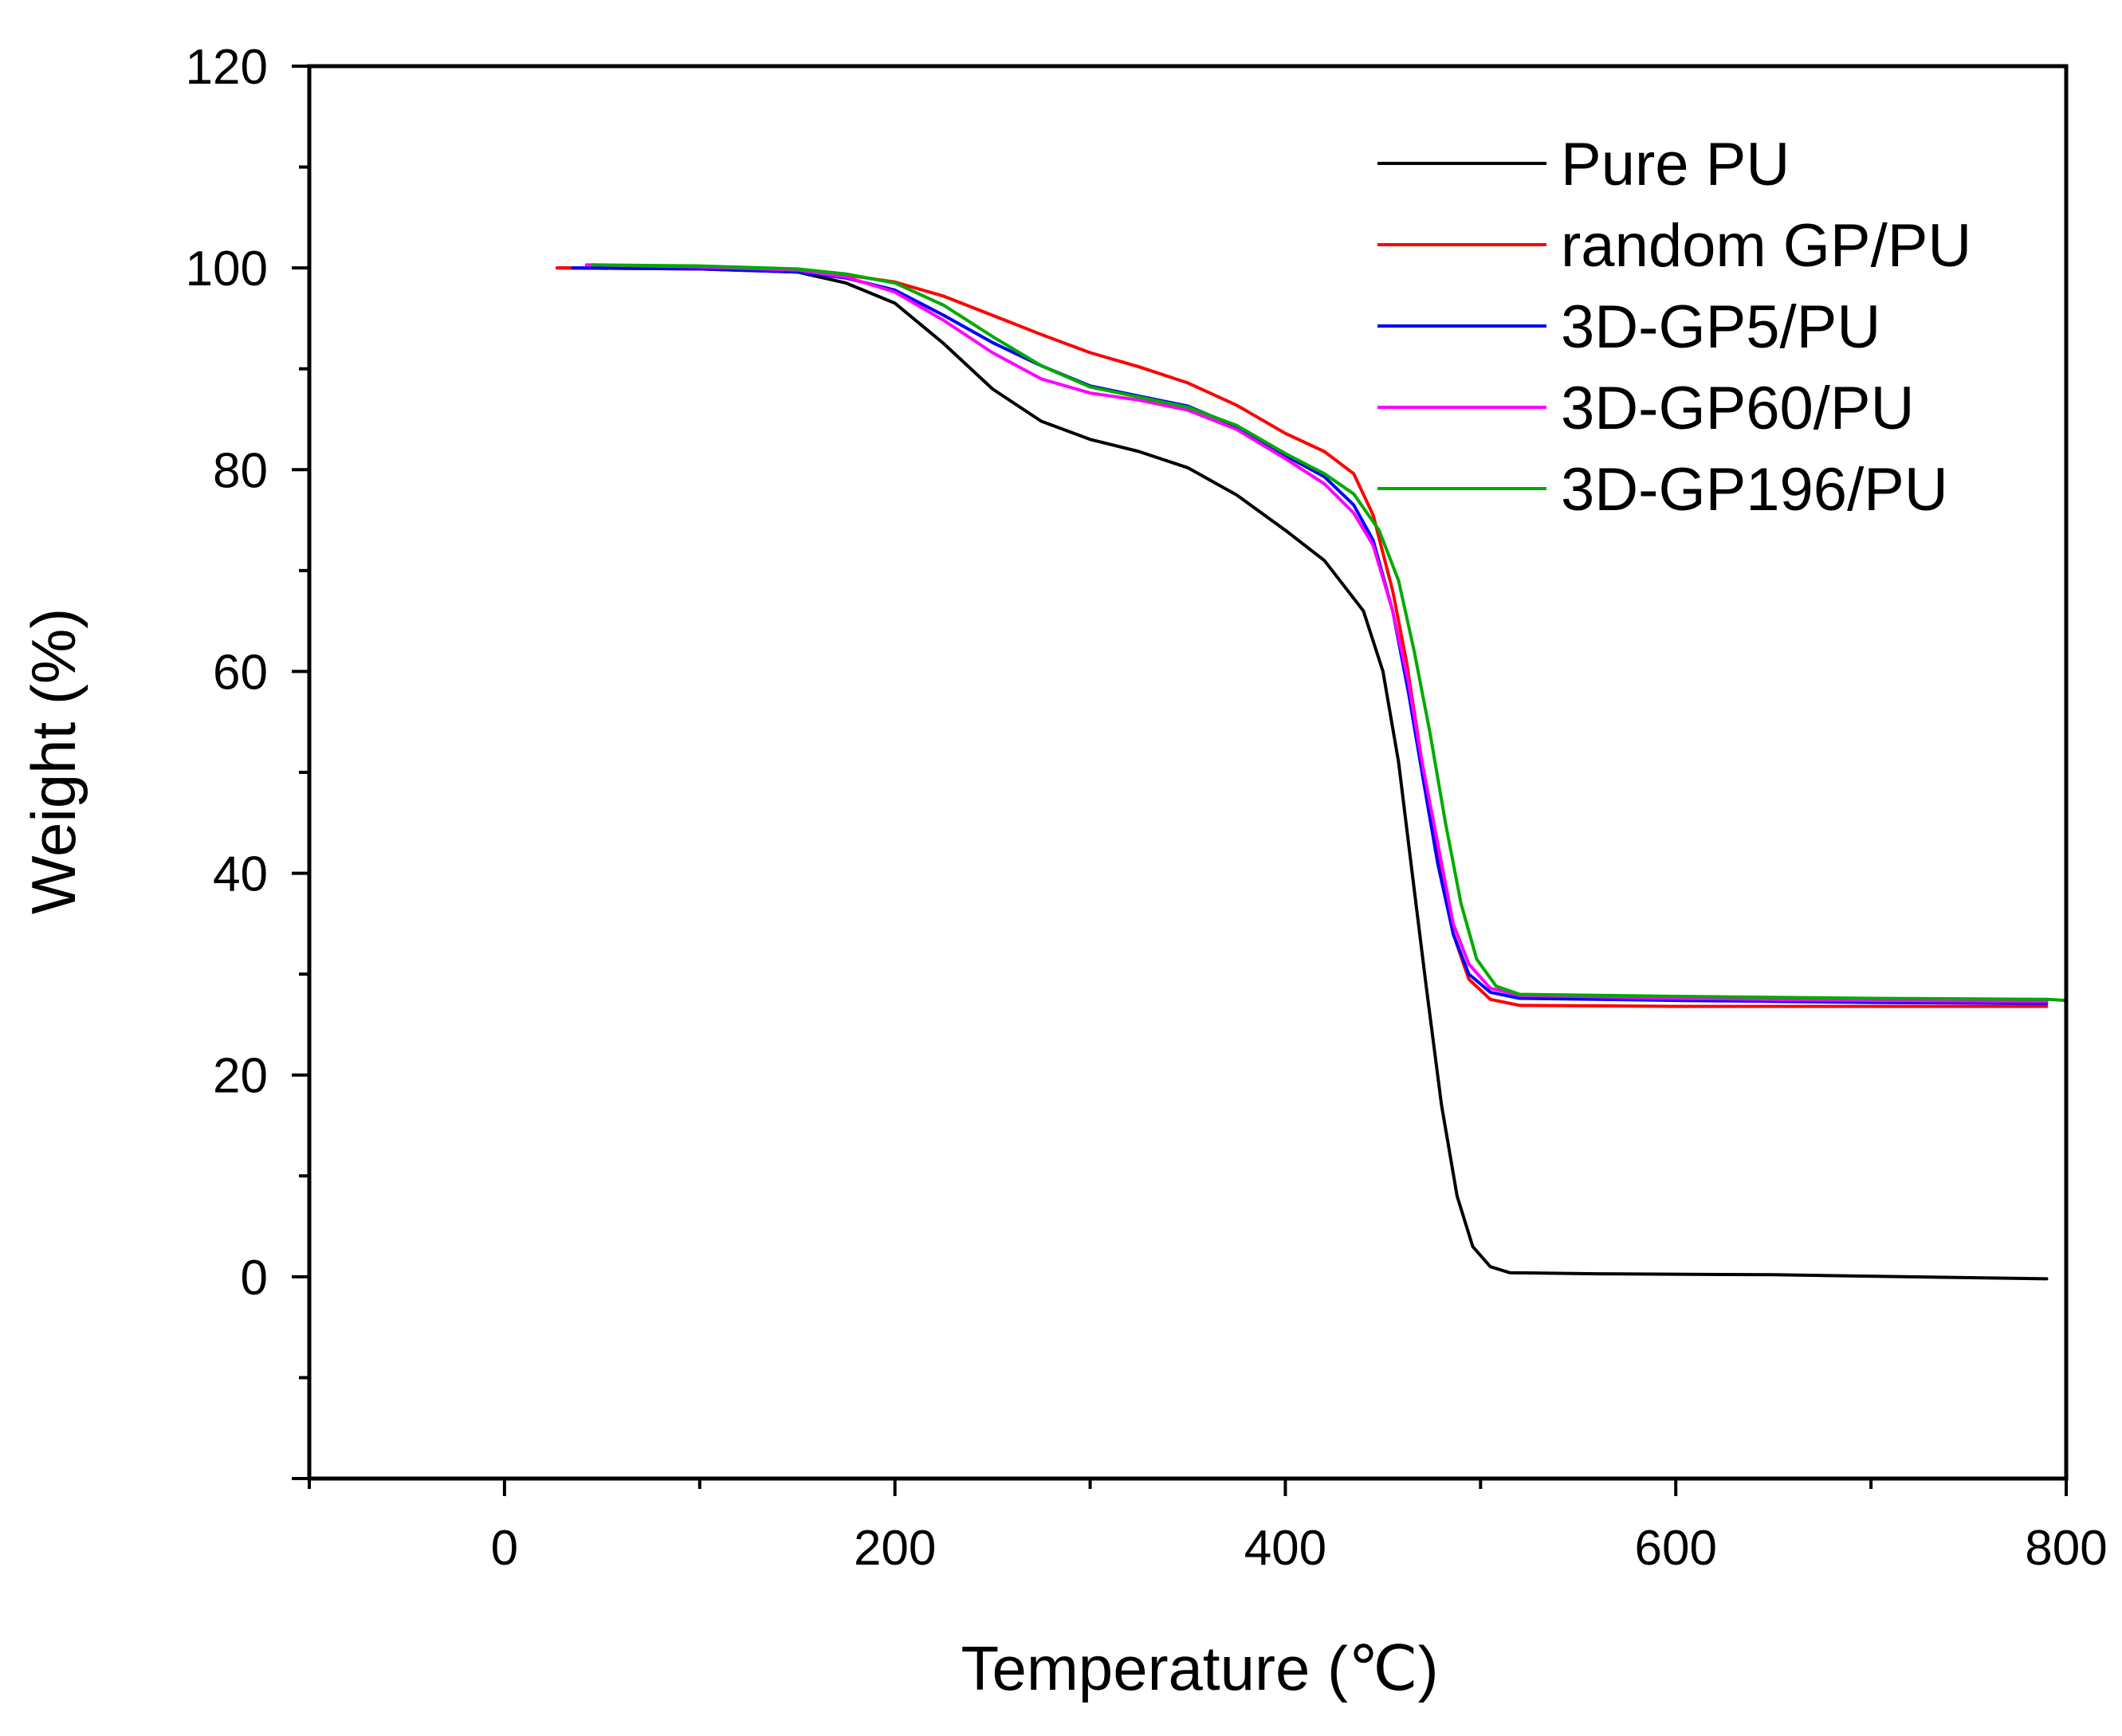  I want to click on x-tick-label: 600, so click(1675, 1548).